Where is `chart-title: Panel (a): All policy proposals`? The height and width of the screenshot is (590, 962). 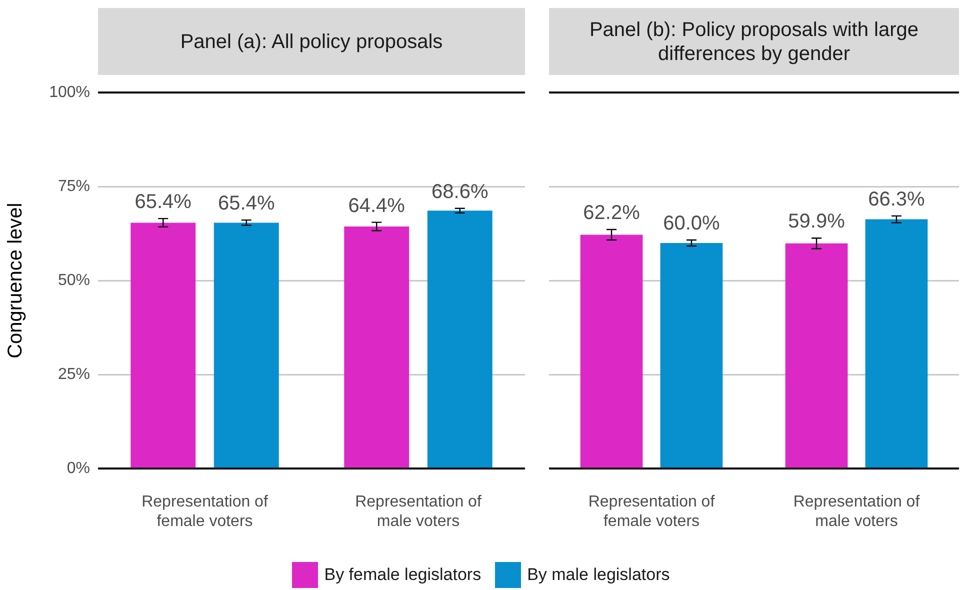
chart-title: Panel (a): All policy proposals is located at coordinates (311, 41).